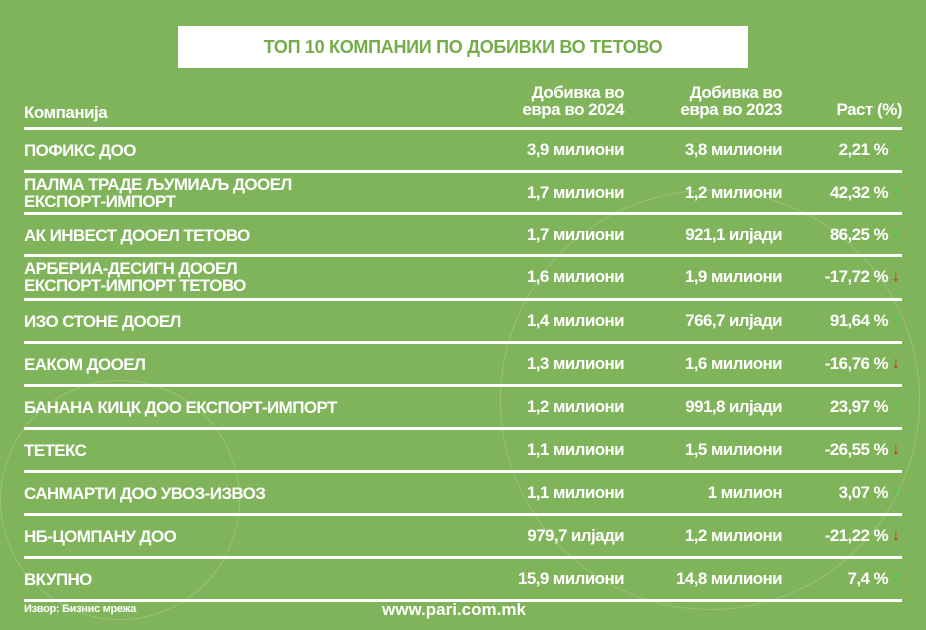 This screenshot has width=926, height=630. I want to click on profit-2023: 14,8 милиони, so click(729, 578).